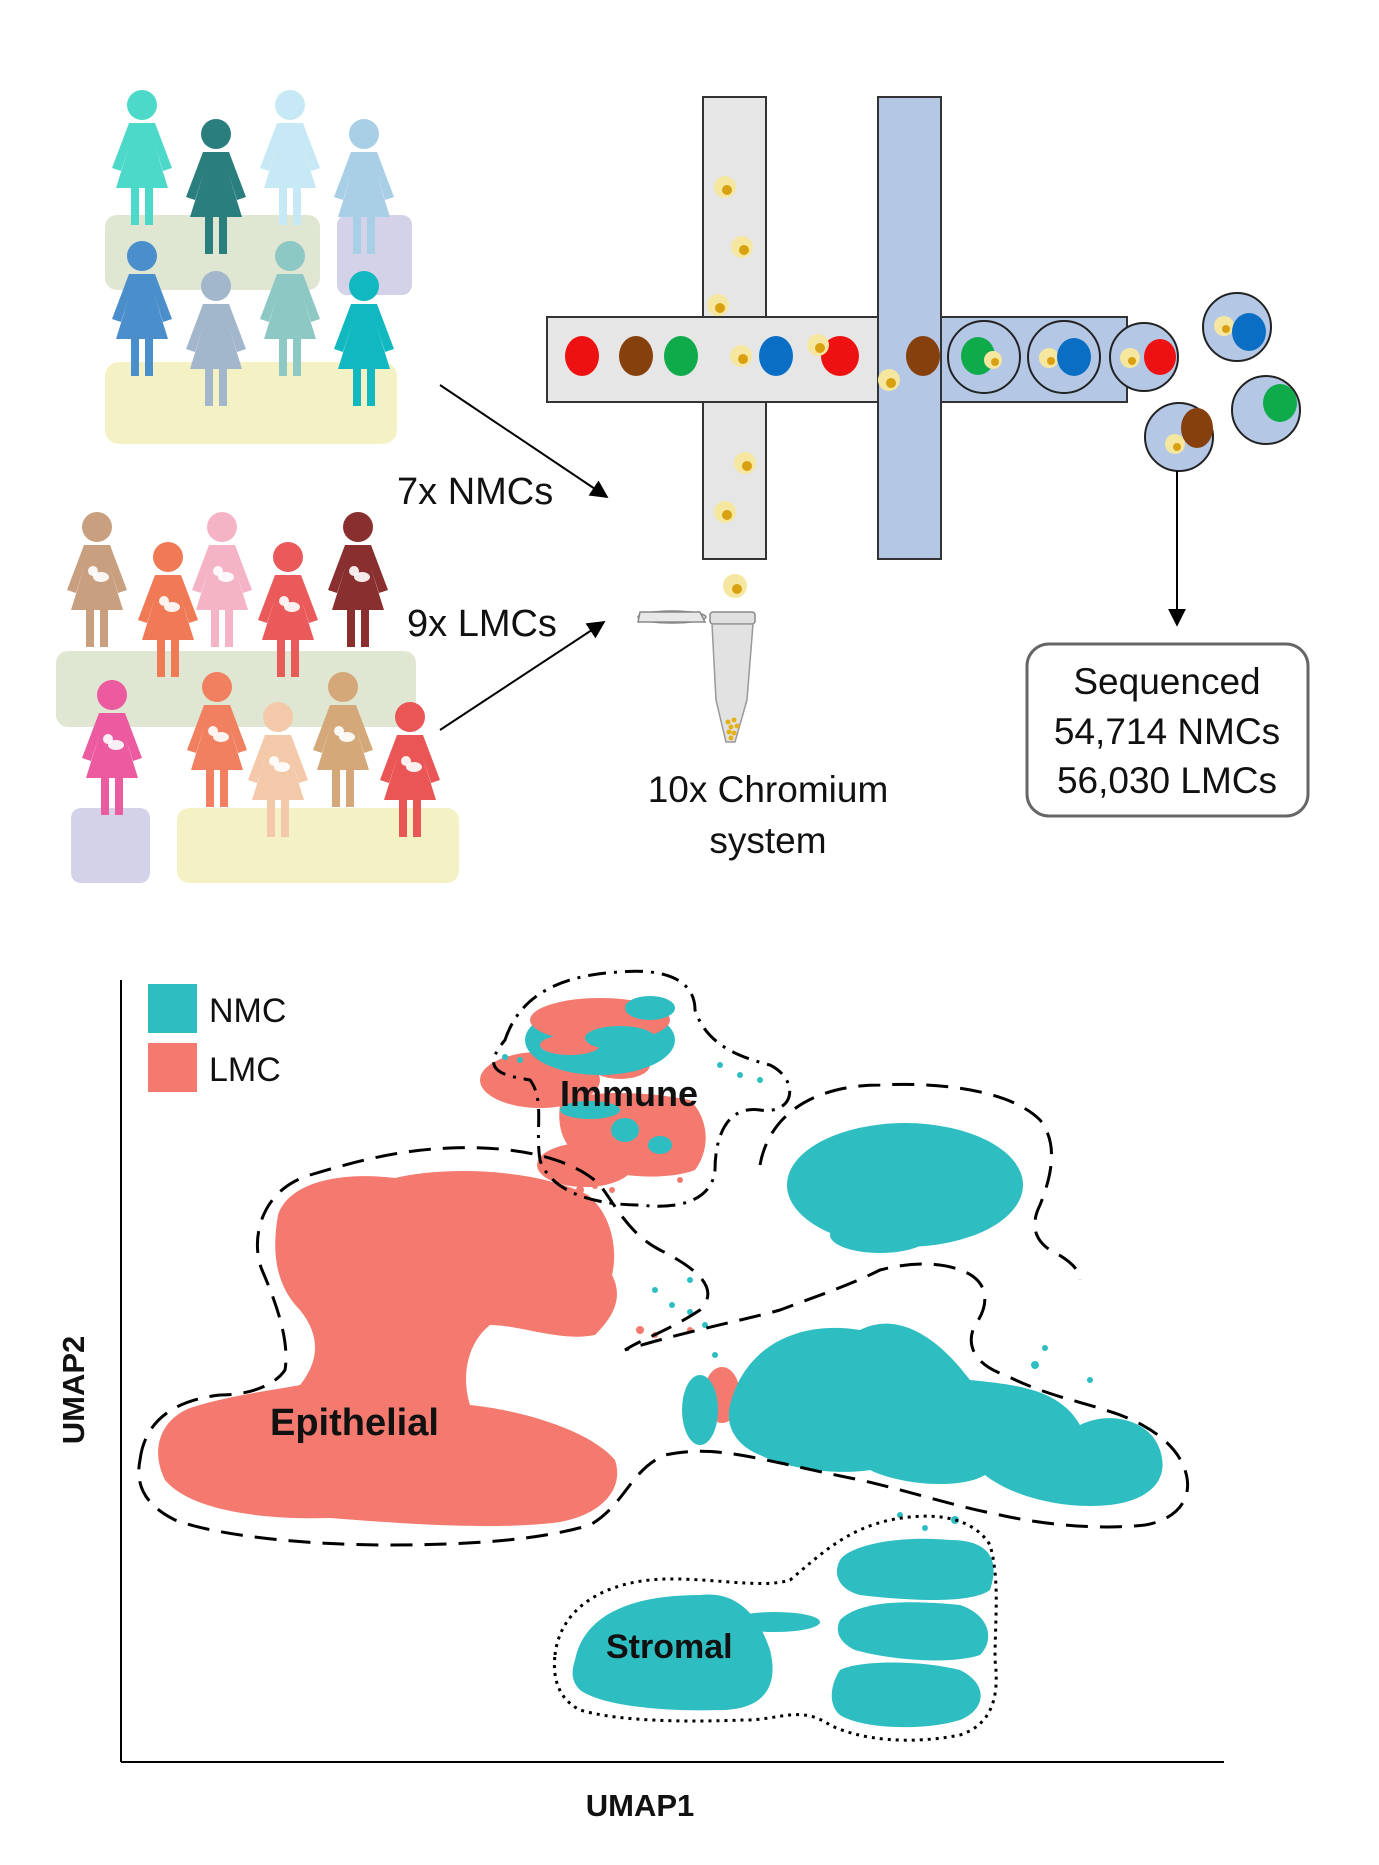 The width and height of the screenshot is (1379, 1865). Describe the element at coordinates (920, 1181) in the screenshot. I see `epithelial-cluster-border` at that location.